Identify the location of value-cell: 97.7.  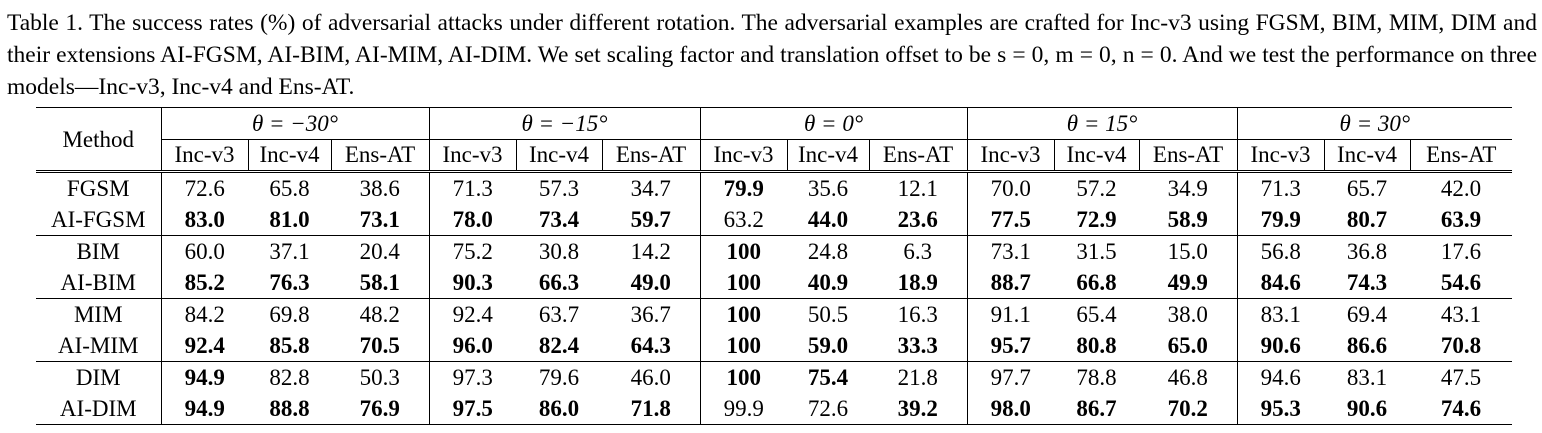
(1010, 377).